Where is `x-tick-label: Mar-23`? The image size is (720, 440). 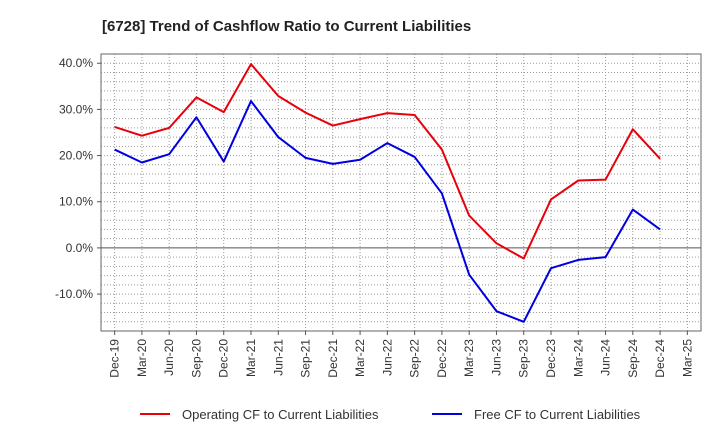 x-tick-label: Mar-23 is located at coordinates (469, 358).